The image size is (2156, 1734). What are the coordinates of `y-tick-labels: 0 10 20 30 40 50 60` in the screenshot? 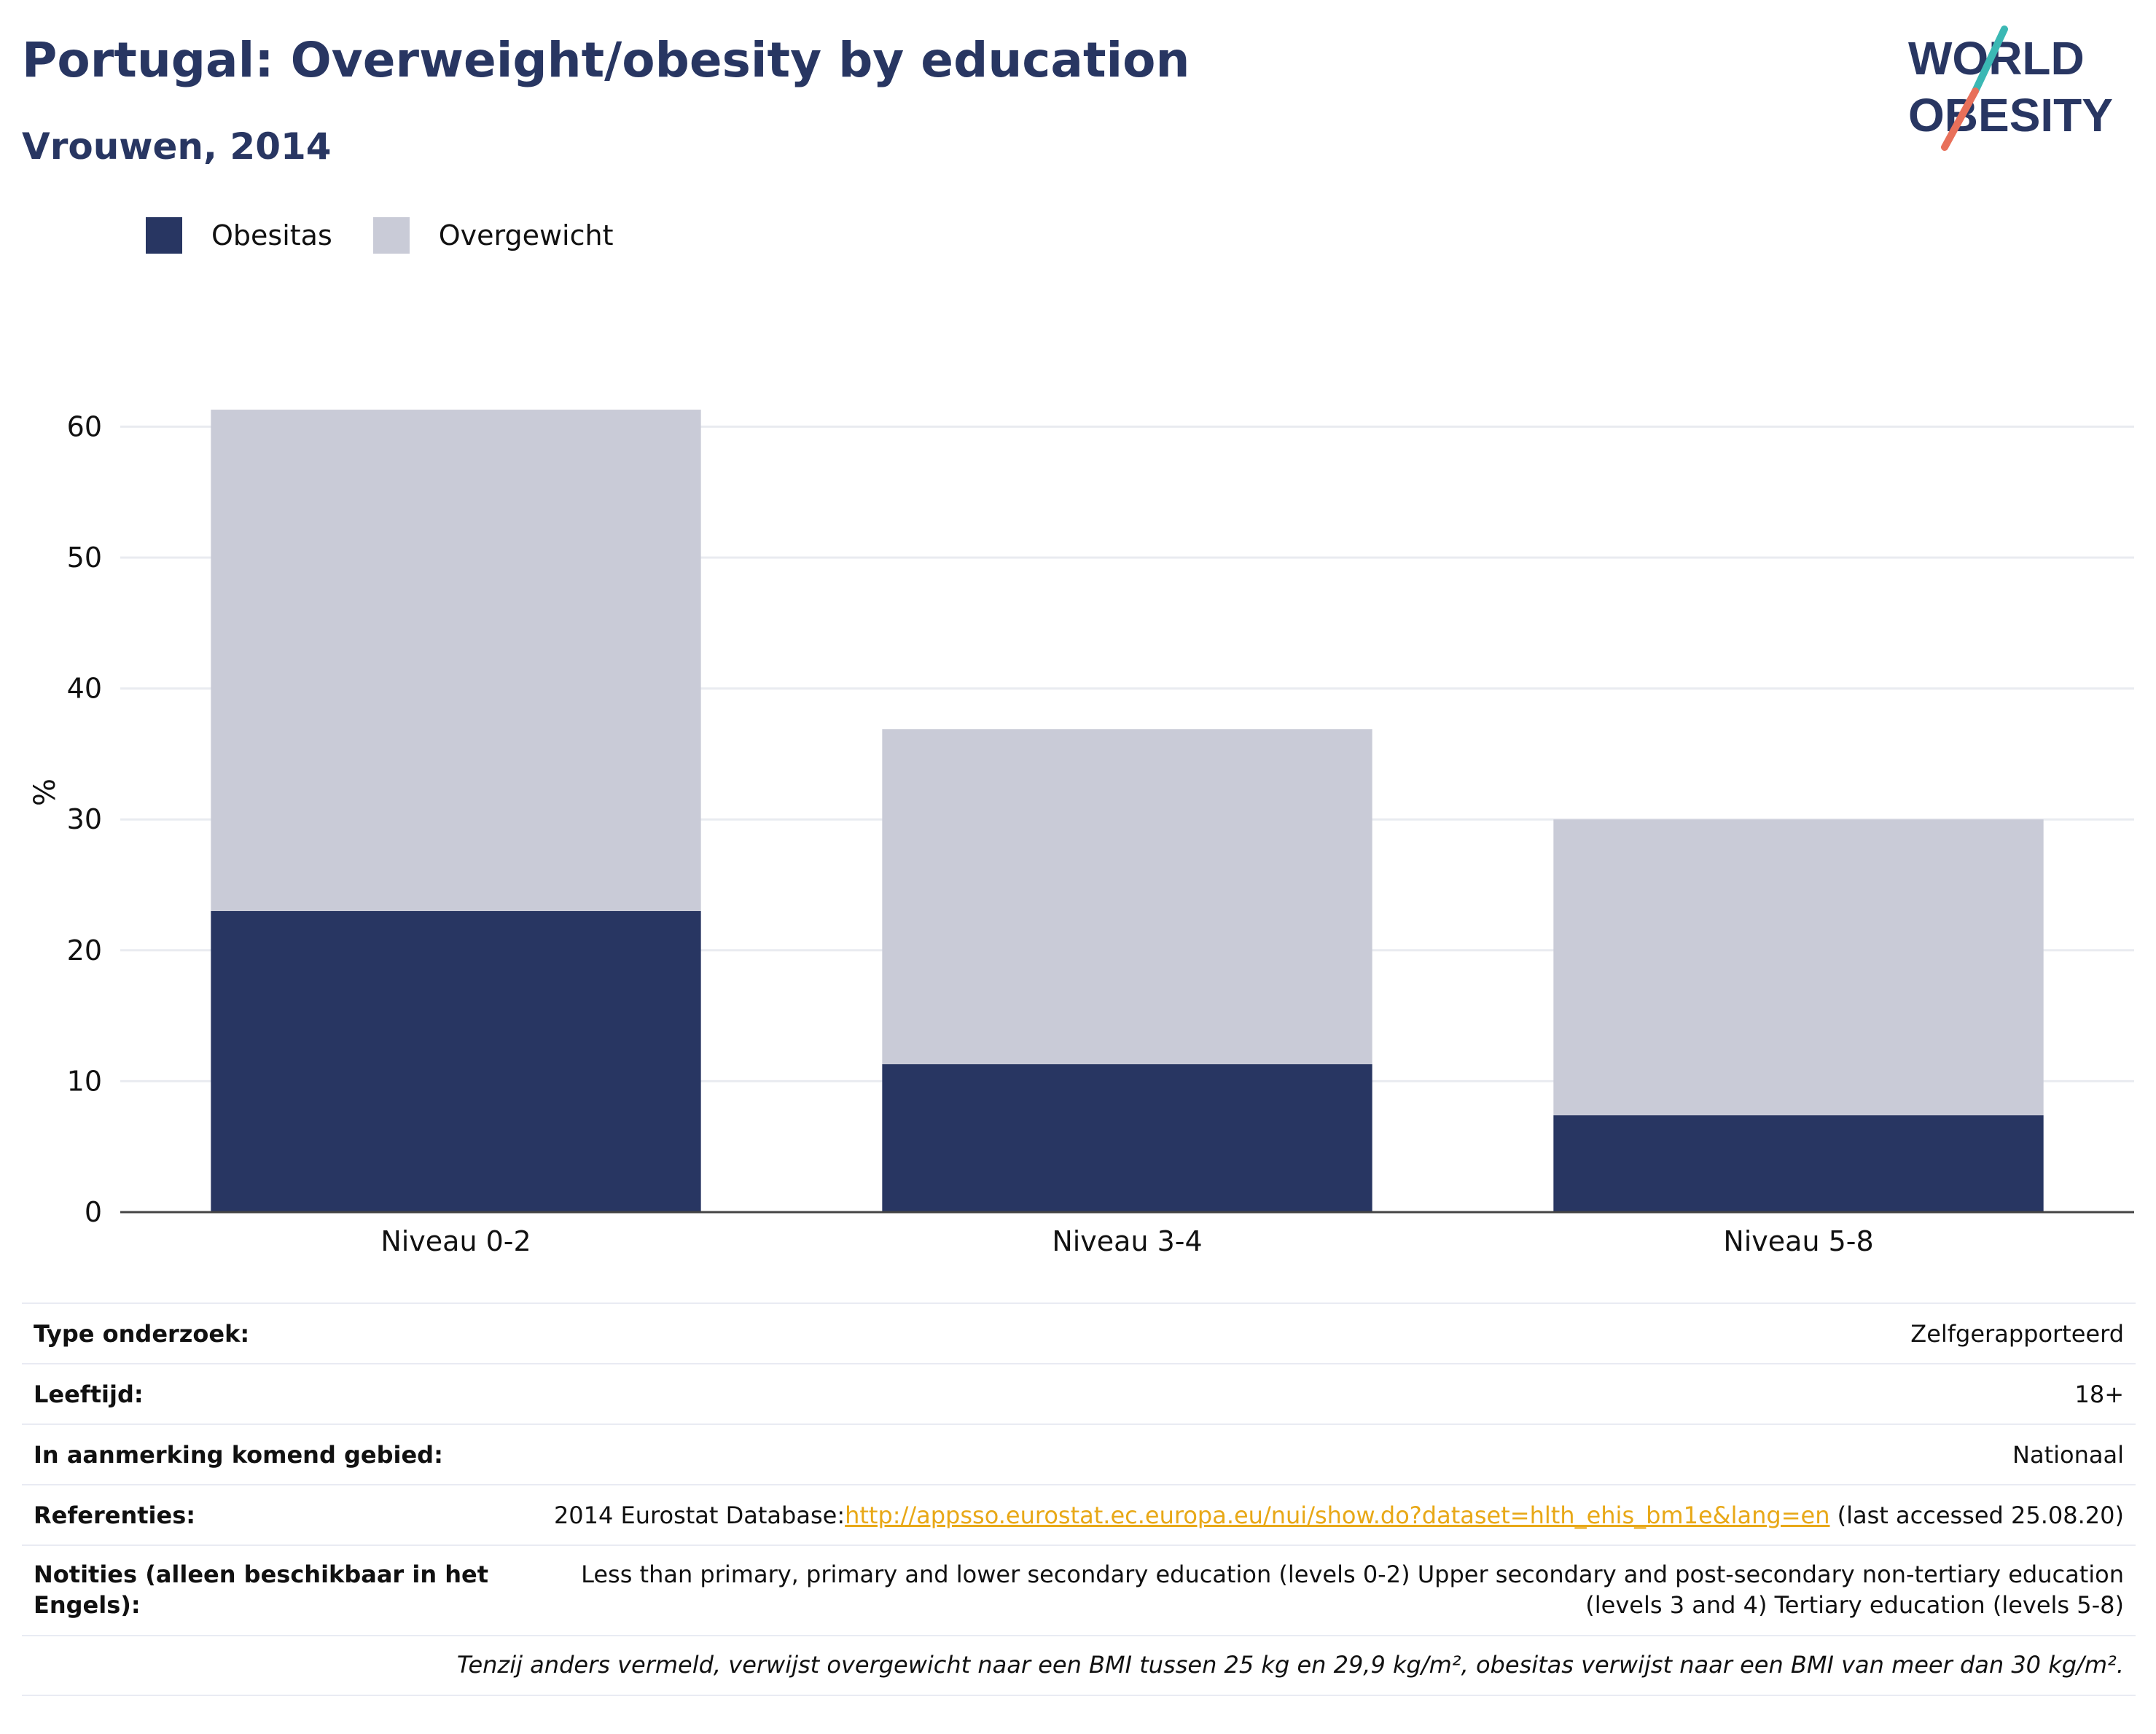 It's located at (85, 819).